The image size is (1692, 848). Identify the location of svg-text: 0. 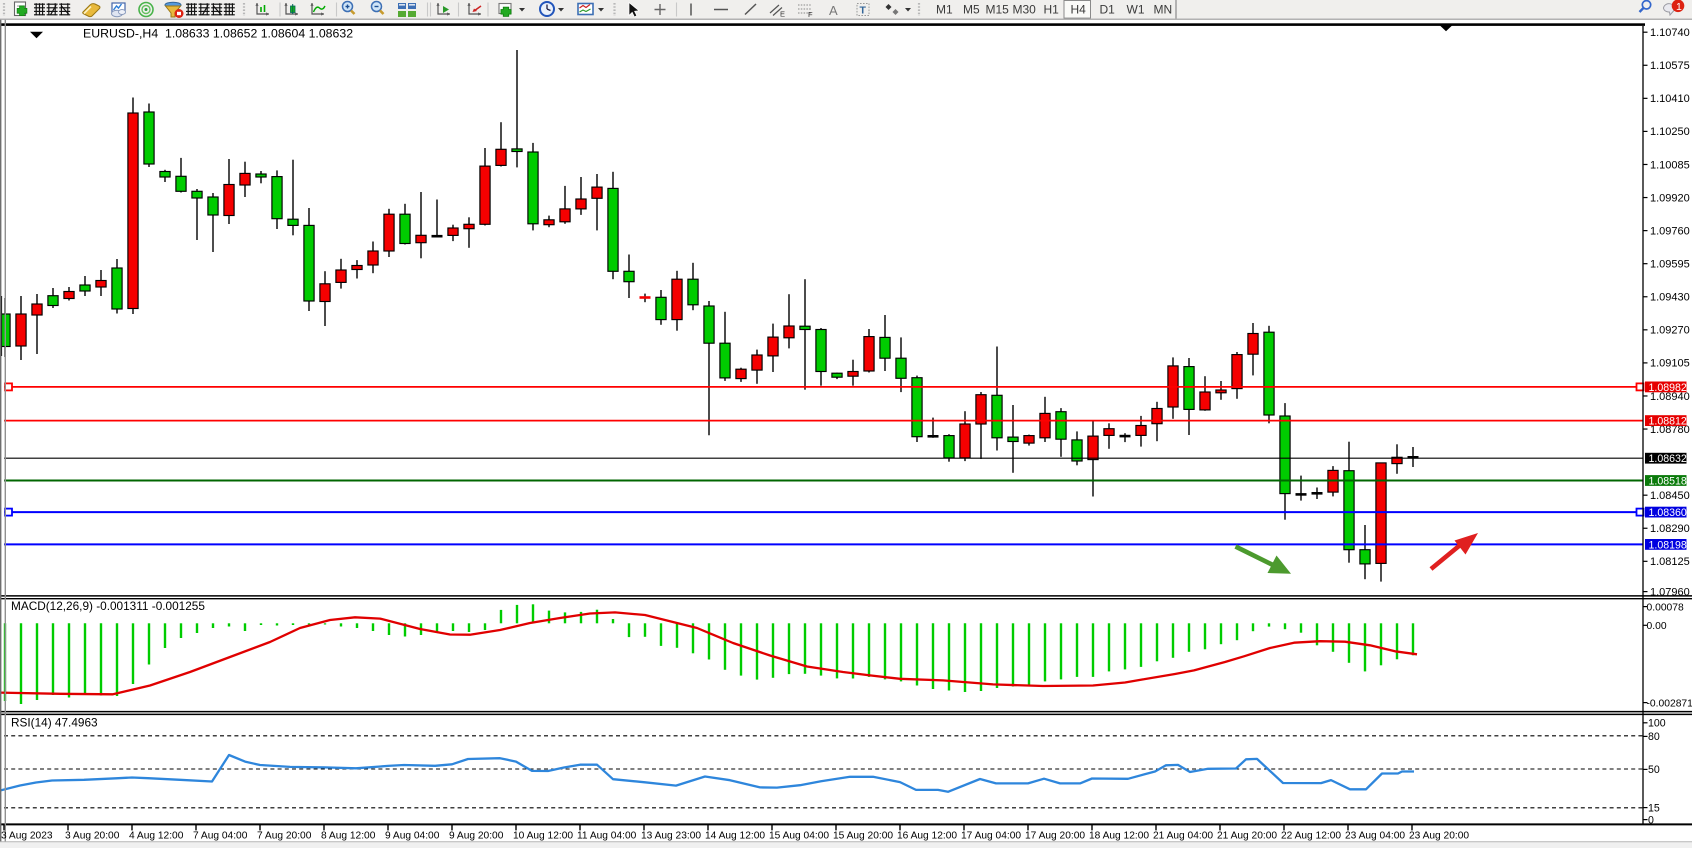
(1651, 820).